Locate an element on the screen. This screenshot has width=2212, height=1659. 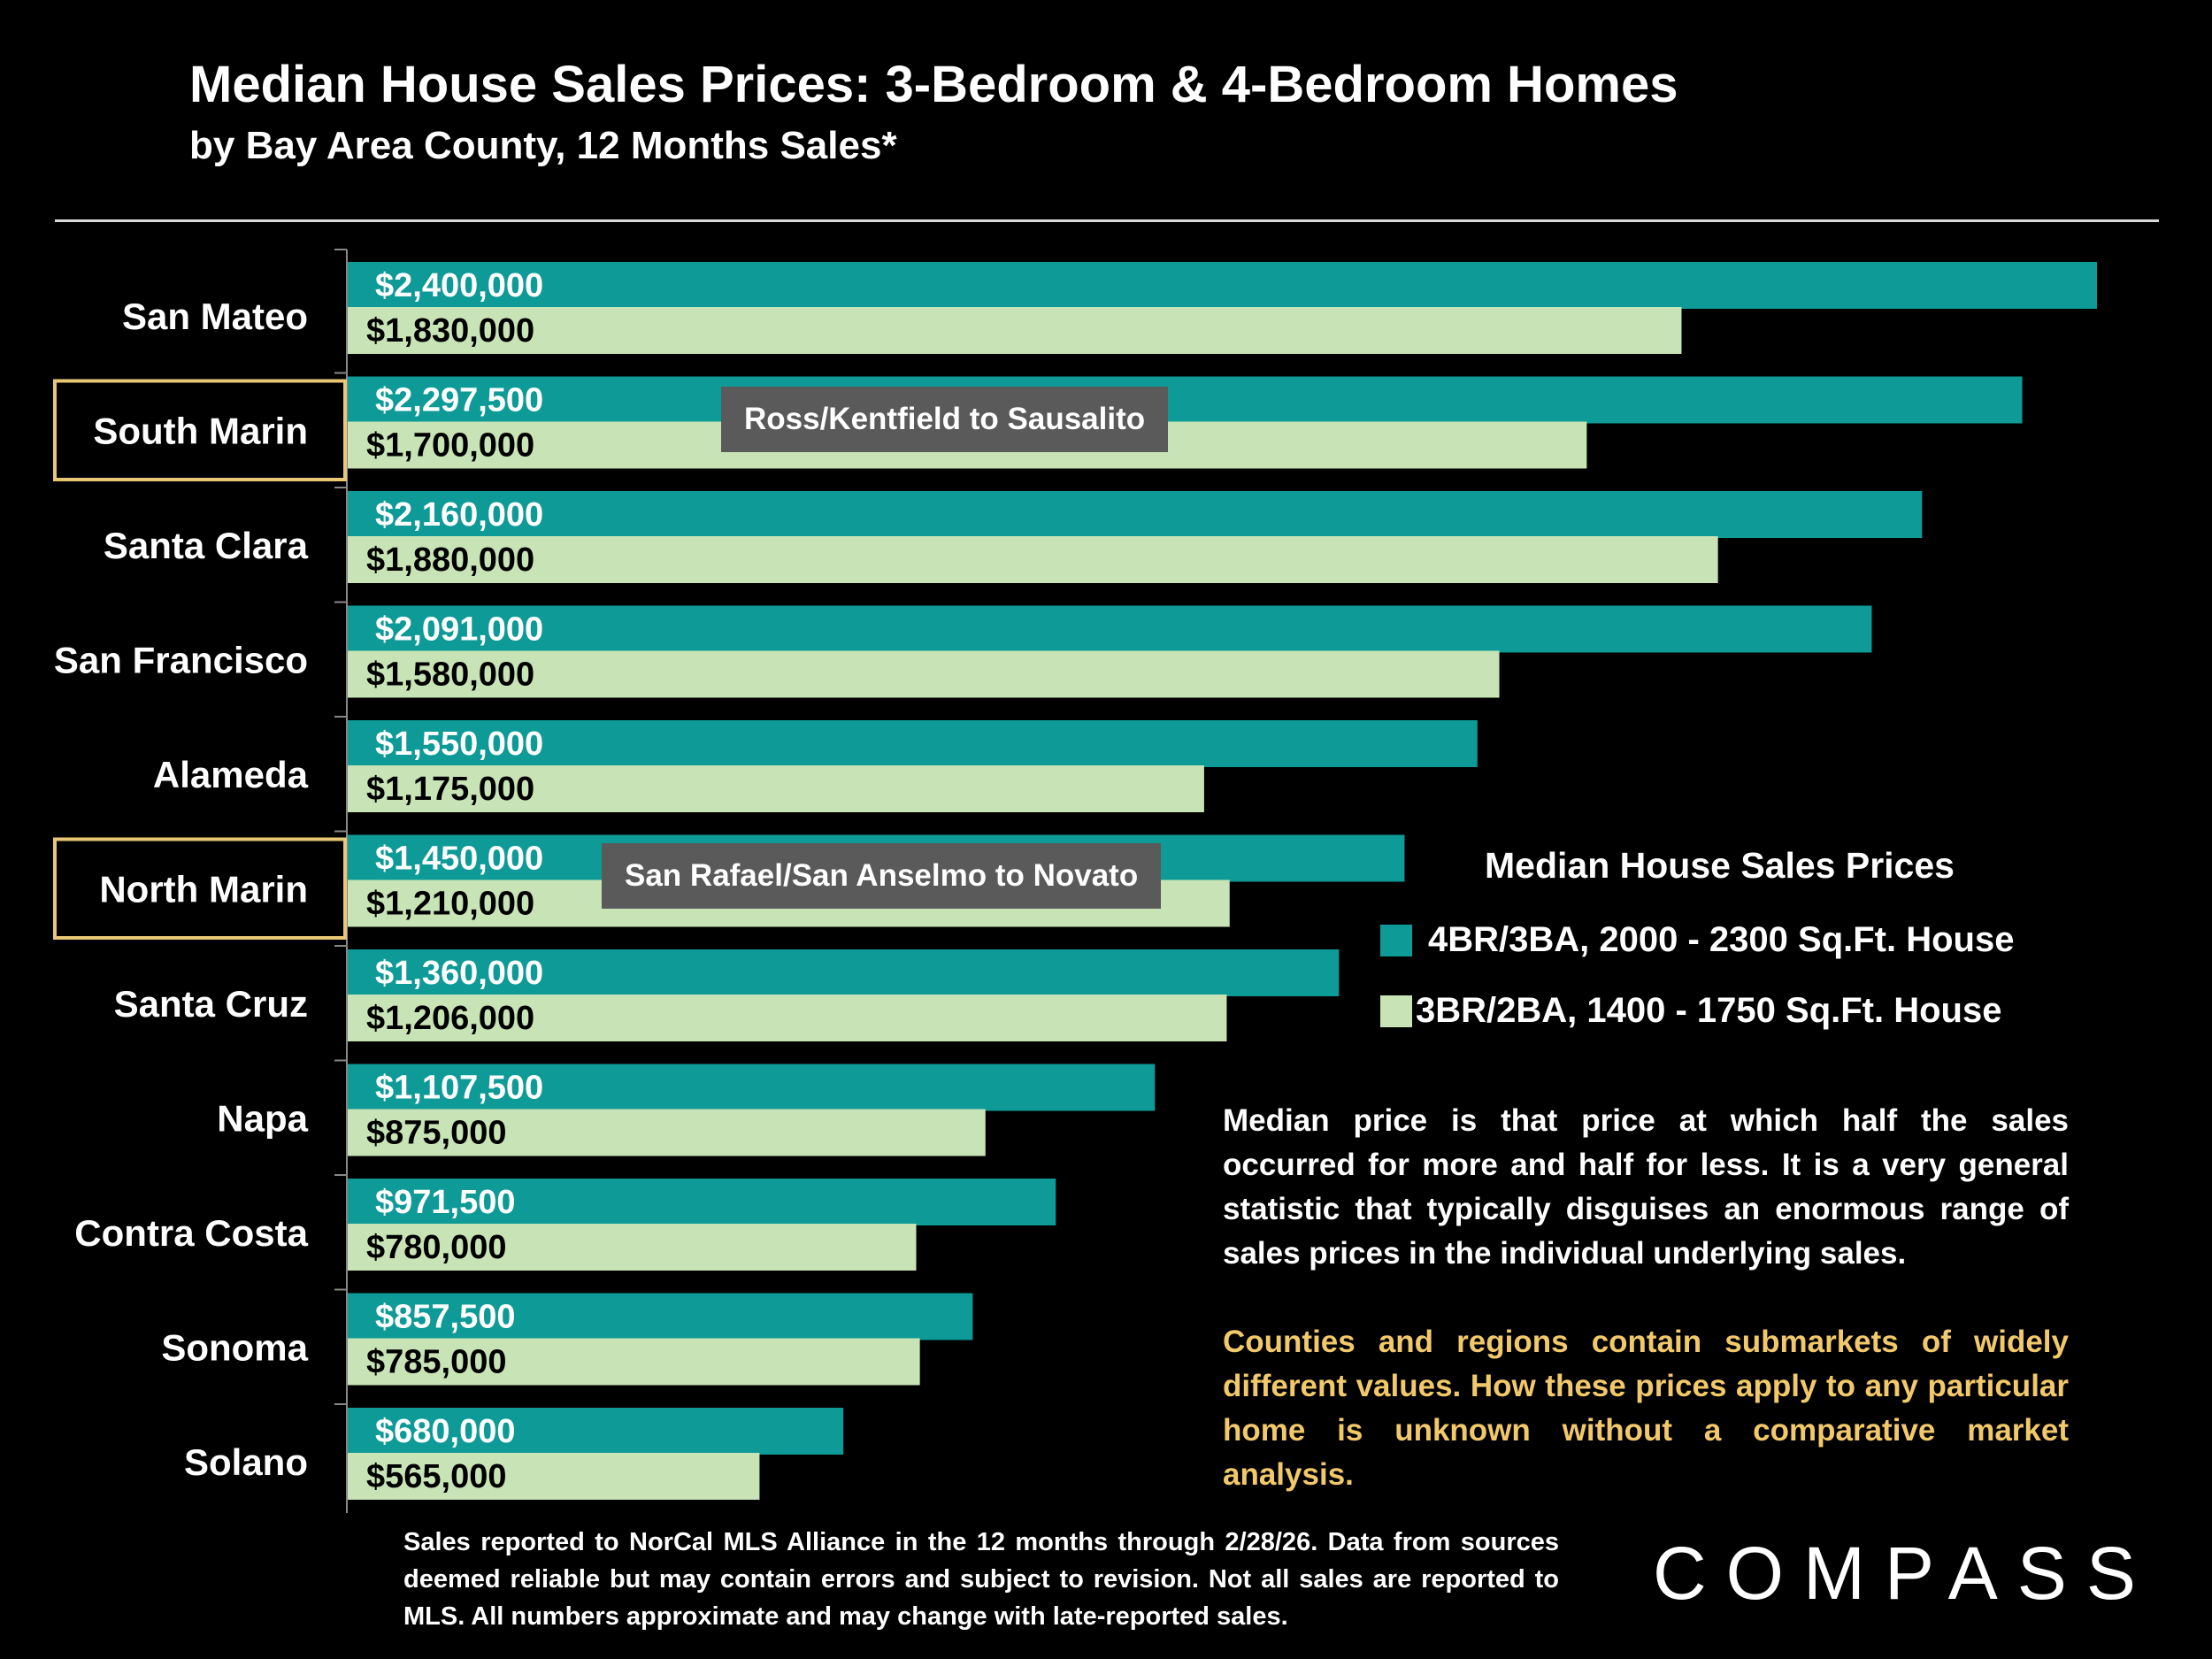
highlight-box-north-marin is located at coordinates (200, 889).